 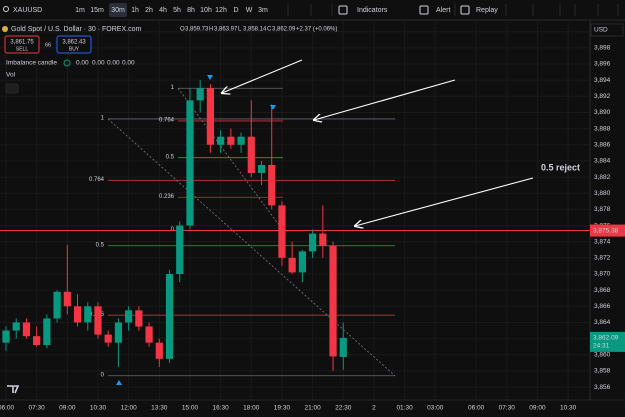 What do you see at coordinates (149, 10) in the screenshot?
I see `interval: 2h` at bounding box center [149, 10].